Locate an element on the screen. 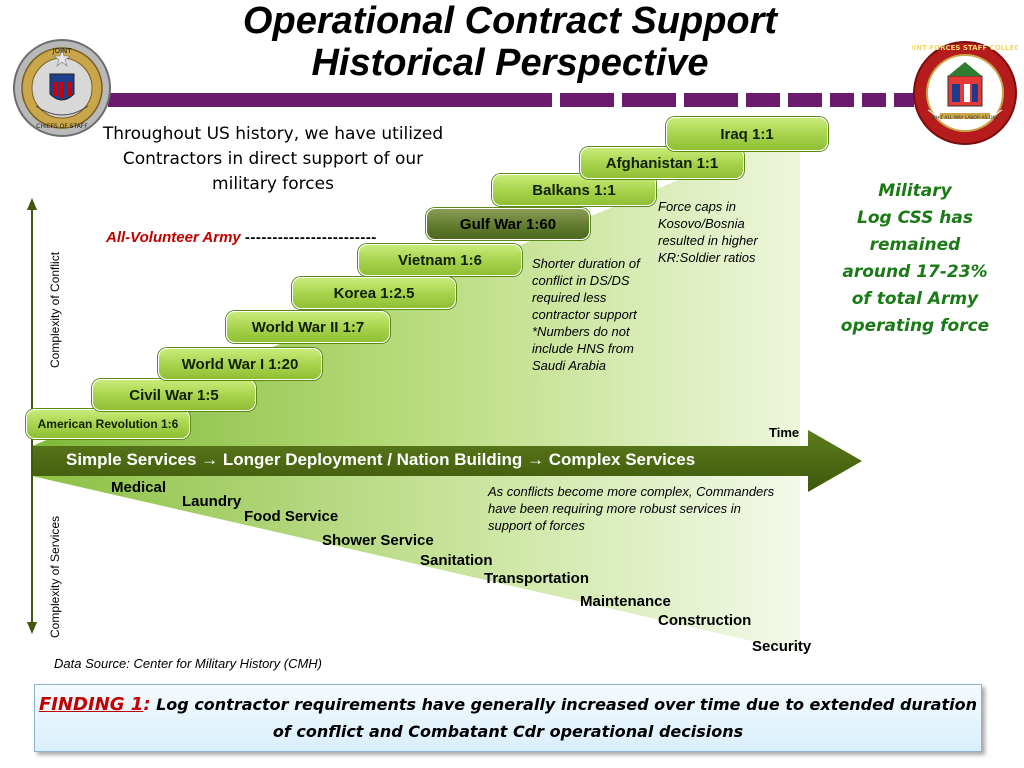 This screenshot has height=768, width=1024. service-construction: Construction is located at coordinates (705, 620).